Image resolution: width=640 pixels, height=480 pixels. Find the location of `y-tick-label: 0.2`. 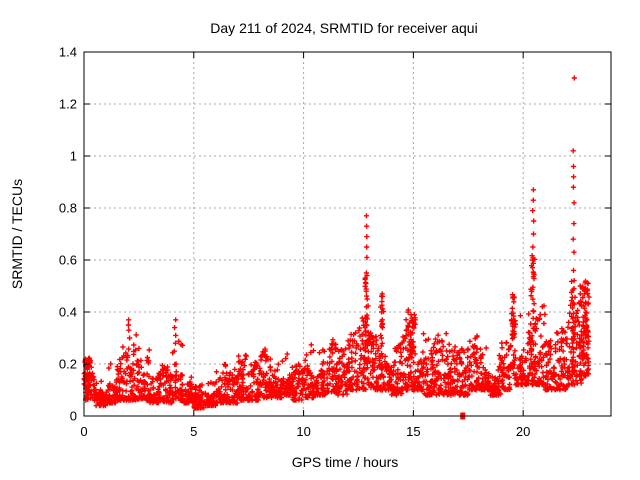

y-tick-label: 0.2 is located at coordinates (68, 364).